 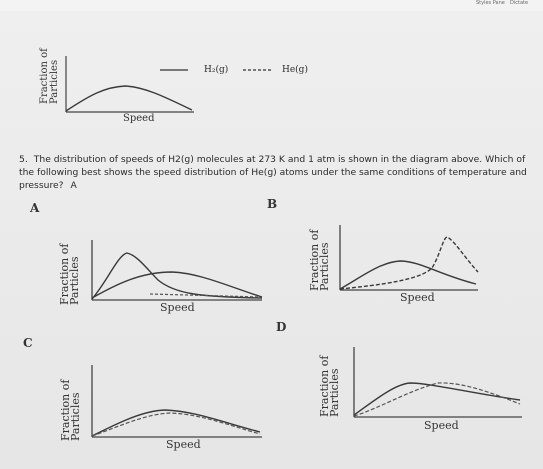 I want to click on option-d-solid-curve, so click(x=437, y=399).